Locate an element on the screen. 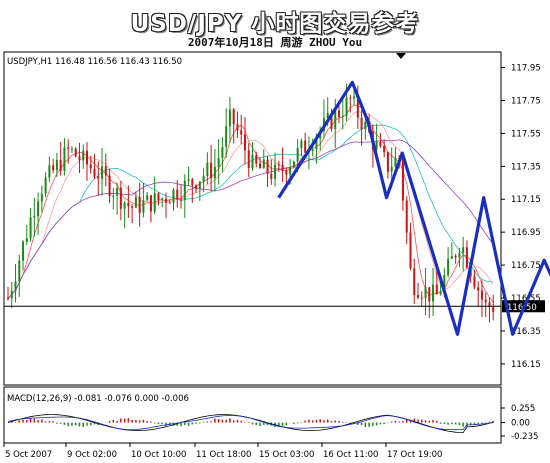 Image resolution: width=550 pixels, height=463 pixels. time-tick-label: 10 Oct 10:00 is located at coordinates (158, 455).